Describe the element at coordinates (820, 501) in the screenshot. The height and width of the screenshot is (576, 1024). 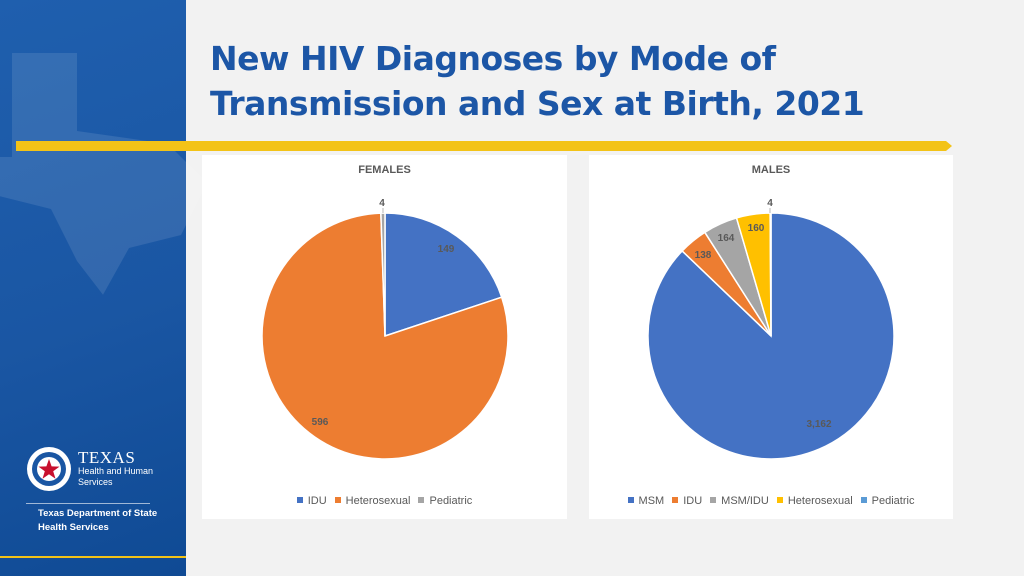
I see `males-legend-label-heterosexual: Heterosexual` at that location.